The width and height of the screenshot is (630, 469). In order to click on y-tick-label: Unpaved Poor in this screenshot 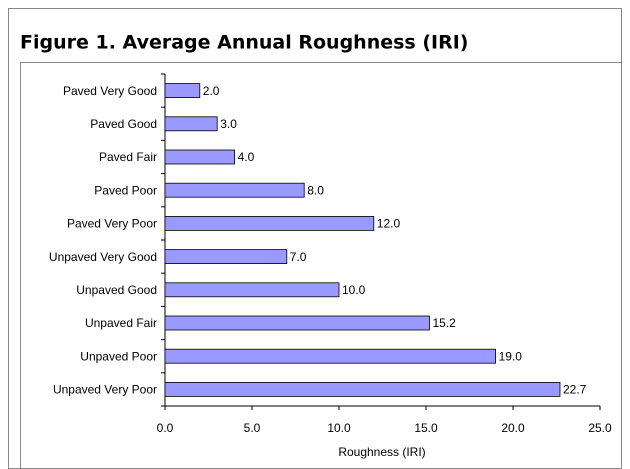, I will do `click(118, 356)`.